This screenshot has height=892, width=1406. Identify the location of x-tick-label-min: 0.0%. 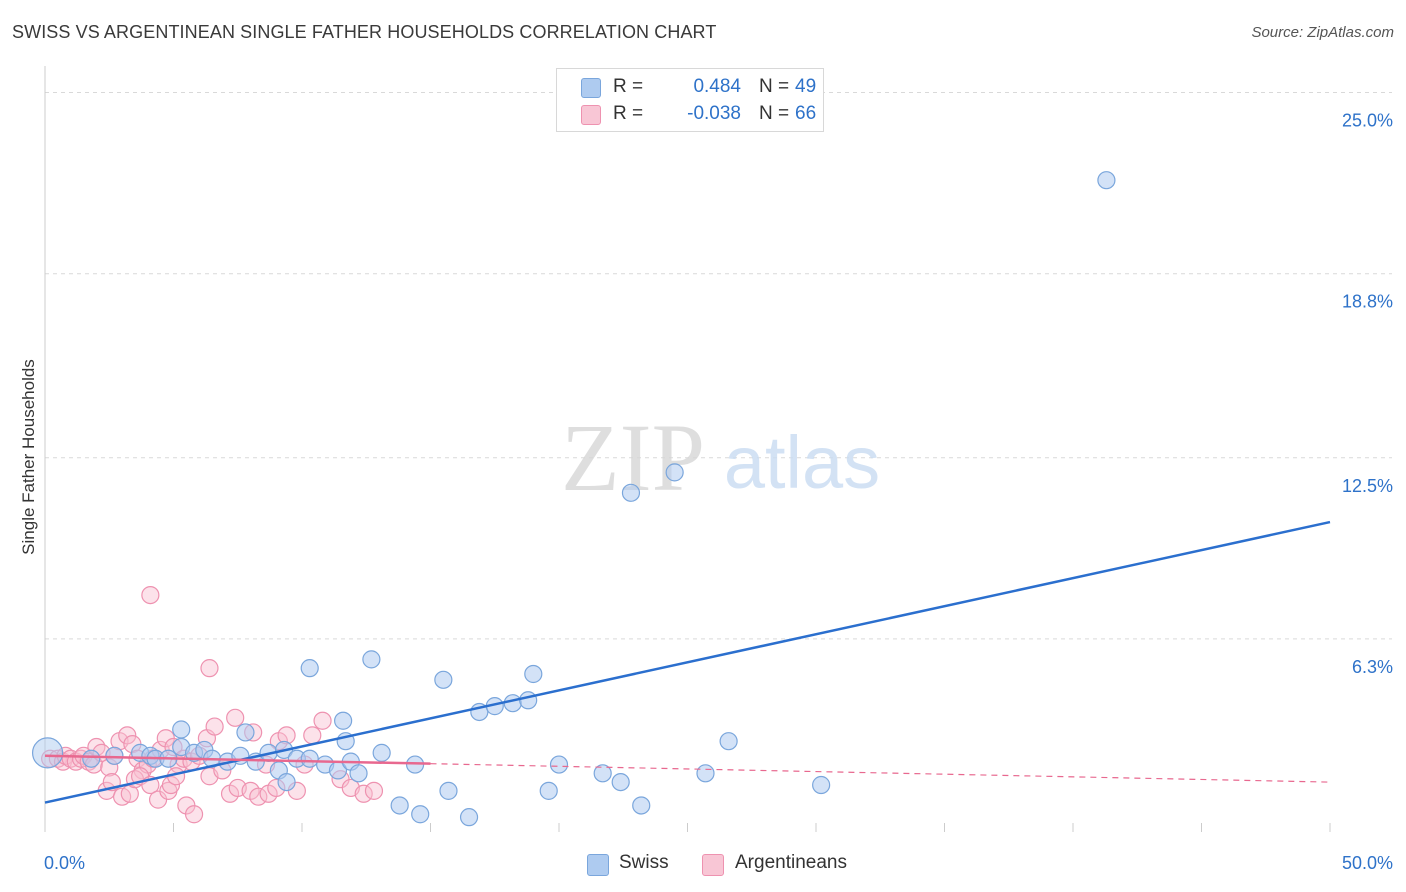
(64, 863).